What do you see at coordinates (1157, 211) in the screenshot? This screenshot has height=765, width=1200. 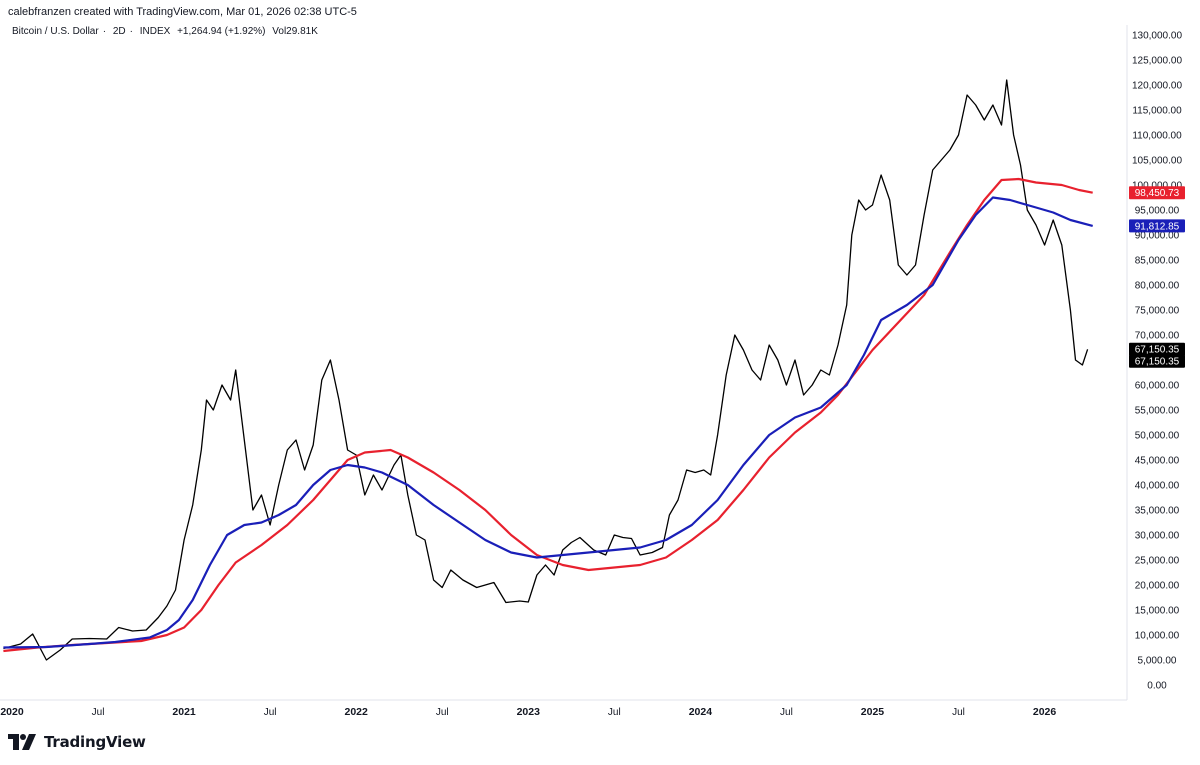 I see `y-tick-label: 95,000.00` at bounding box center [1157, 211].